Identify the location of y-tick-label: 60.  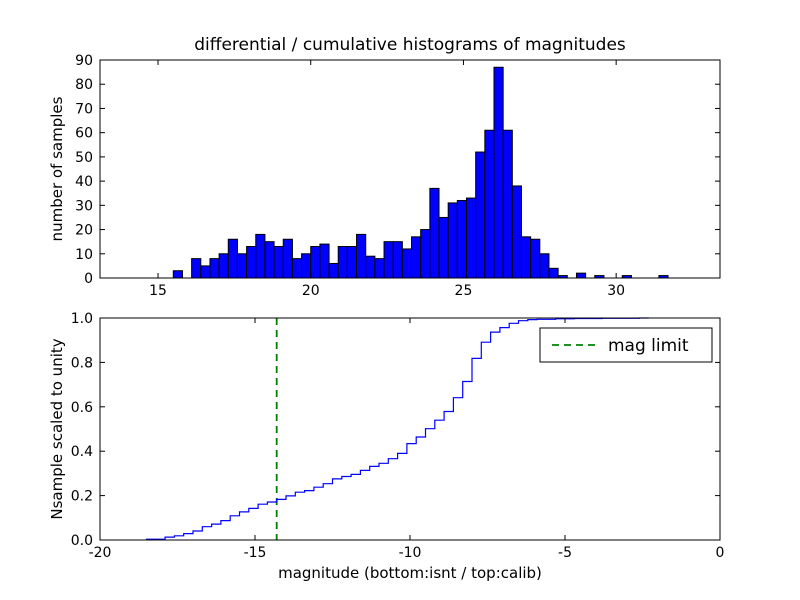
(84, 134).